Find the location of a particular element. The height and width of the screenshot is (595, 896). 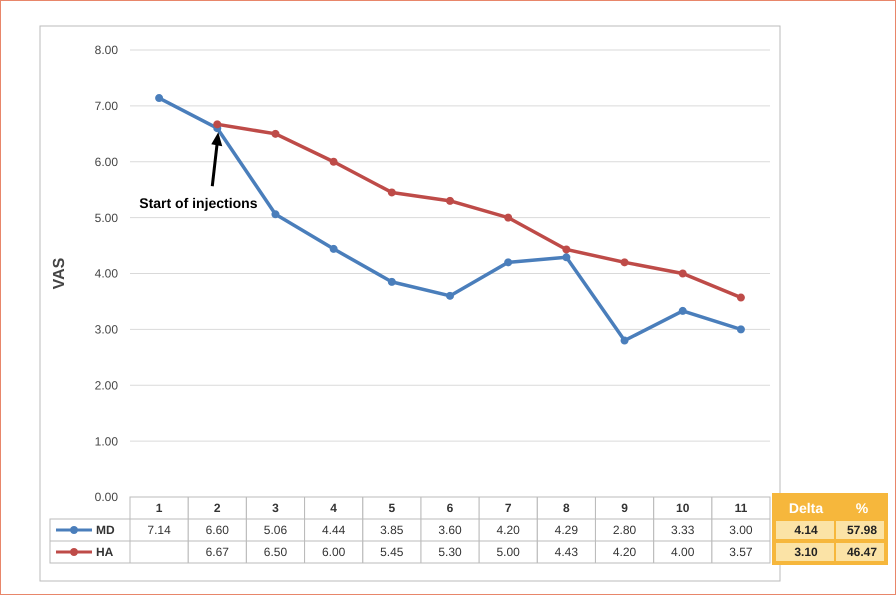

y-tick-label: 0.00 is located at coordinates (106, 497).